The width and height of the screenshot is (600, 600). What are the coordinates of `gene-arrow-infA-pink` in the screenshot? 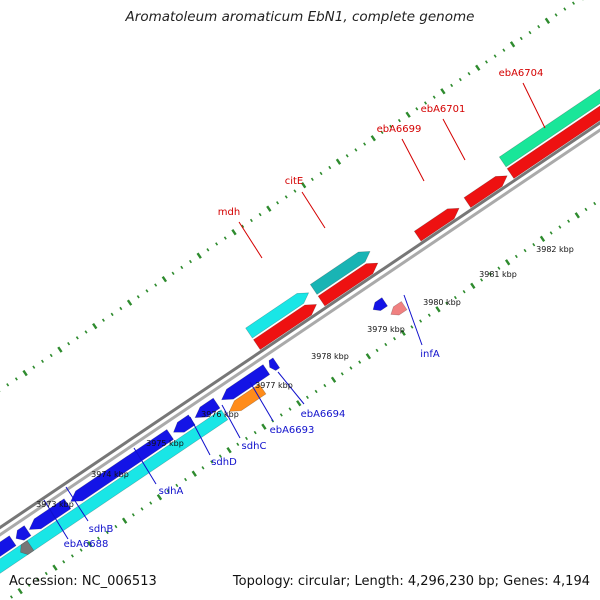 It's located at (399, 308).